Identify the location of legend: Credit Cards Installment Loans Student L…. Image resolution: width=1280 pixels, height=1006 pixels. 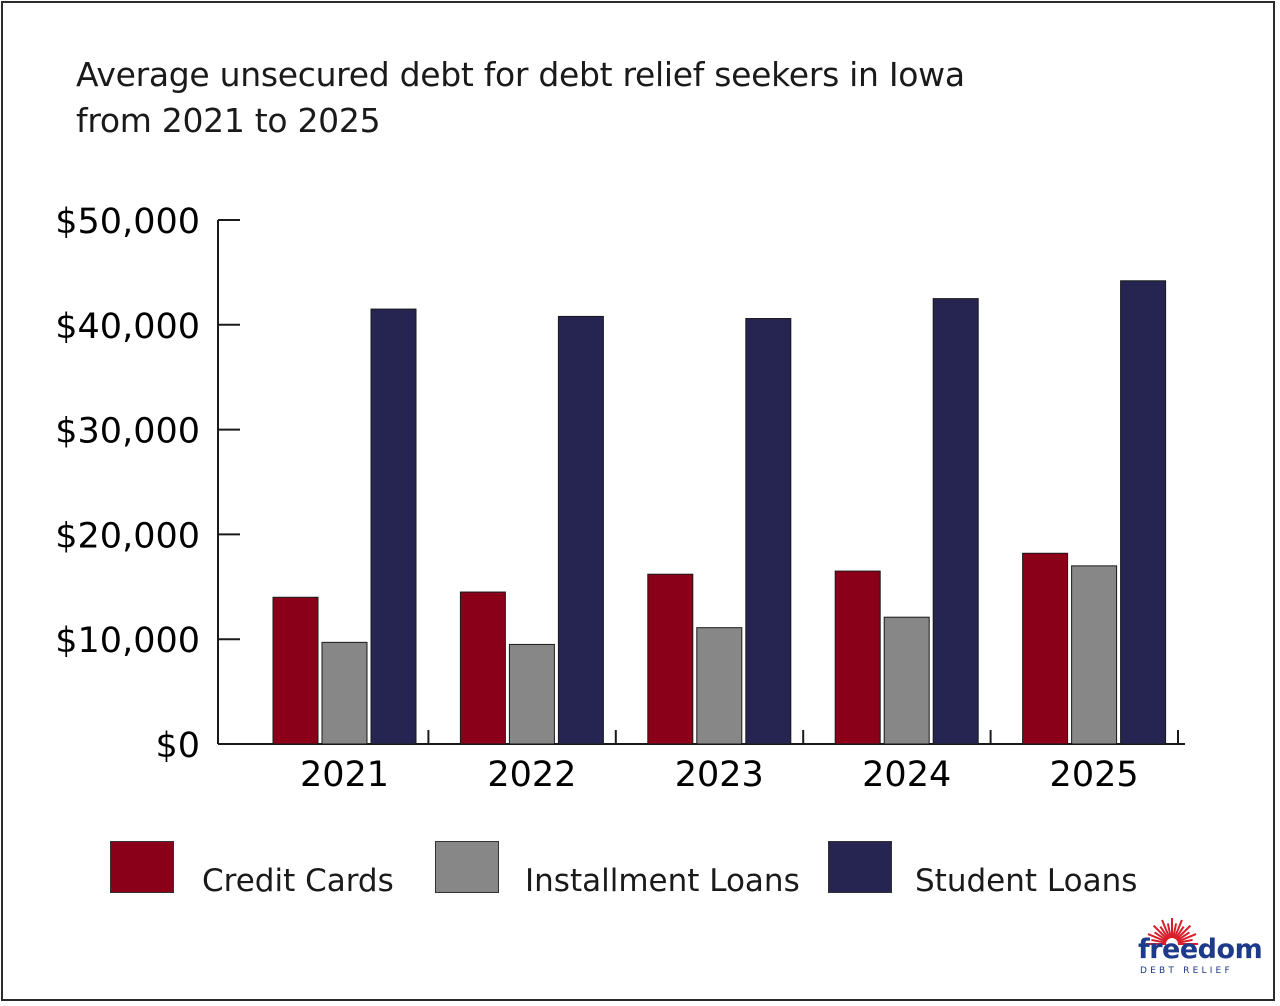
(640, 871).